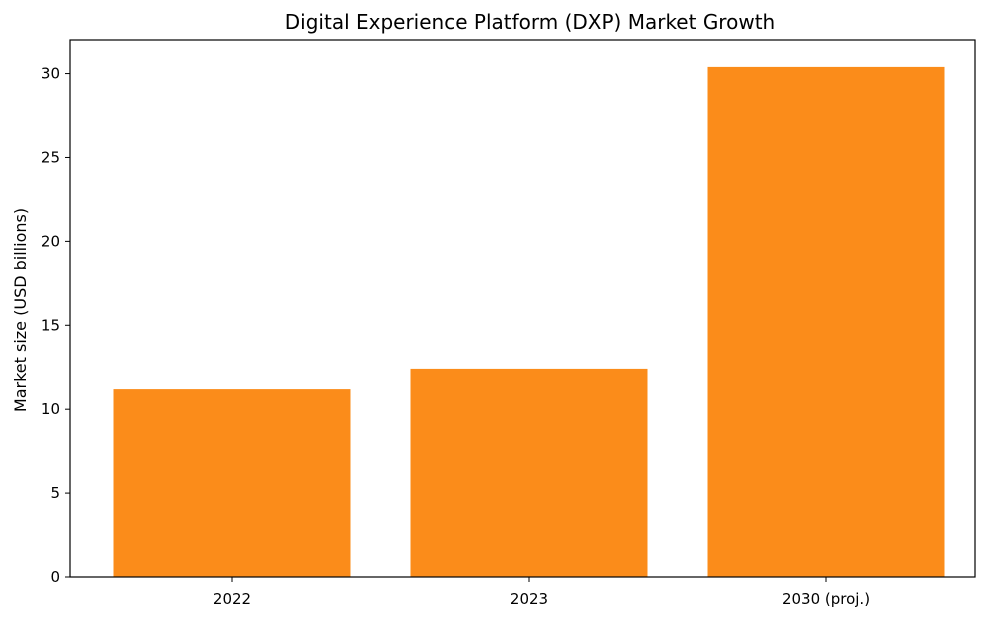  Describe the element at coordinates (50, 409) in the screenshot. I see `y-tick-label: 10` at that location.